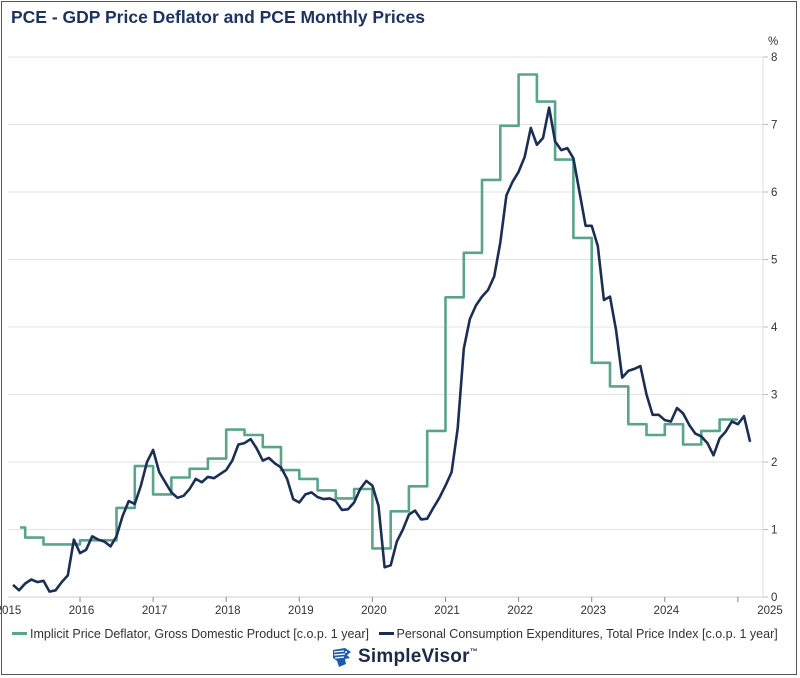 This screenshot has width=800, height=678. I want to click on y-tick-label: 2, so click(774, 463).